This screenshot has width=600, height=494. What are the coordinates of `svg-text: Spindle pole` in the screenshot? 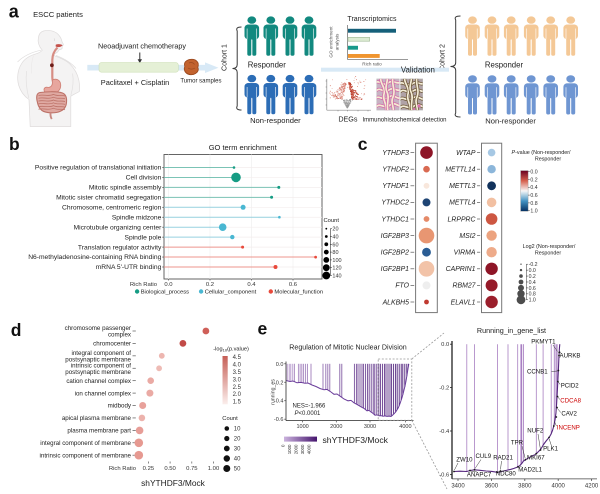 It's located at (142, 237).